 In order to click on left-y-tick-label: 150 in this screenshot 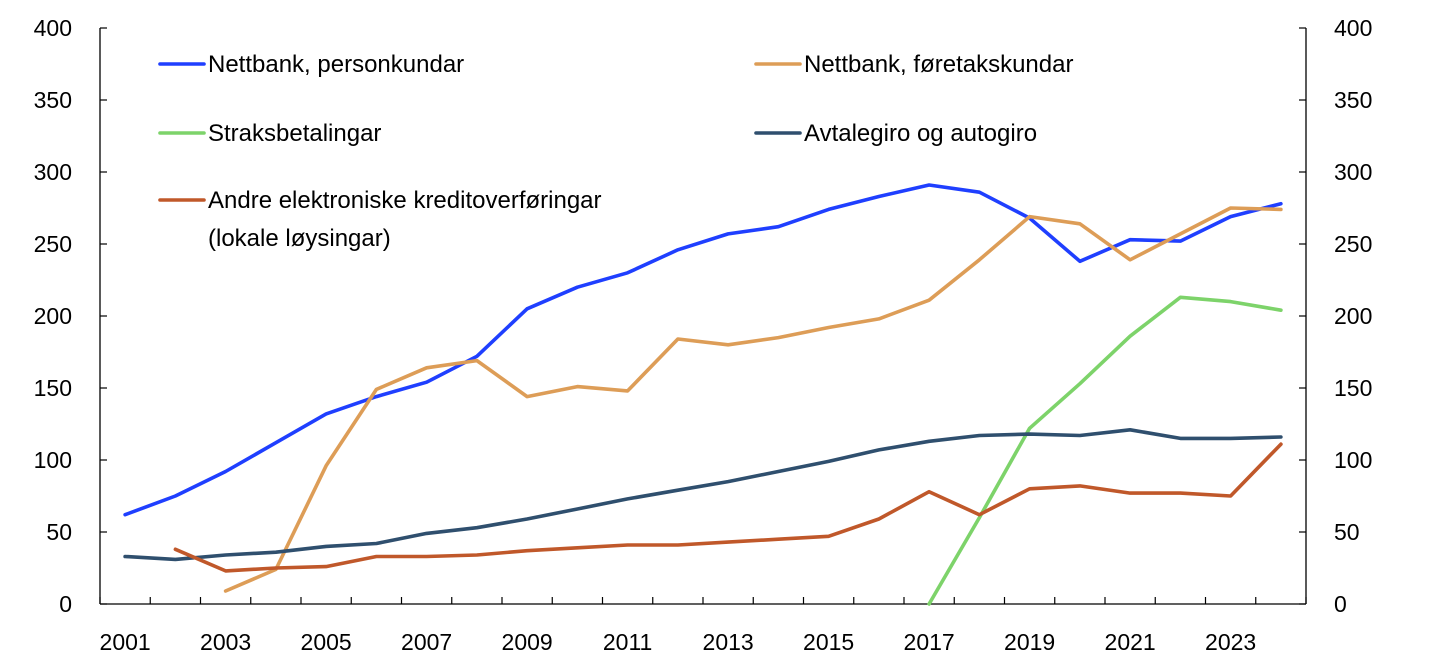, I will do `click(53, 388)`.